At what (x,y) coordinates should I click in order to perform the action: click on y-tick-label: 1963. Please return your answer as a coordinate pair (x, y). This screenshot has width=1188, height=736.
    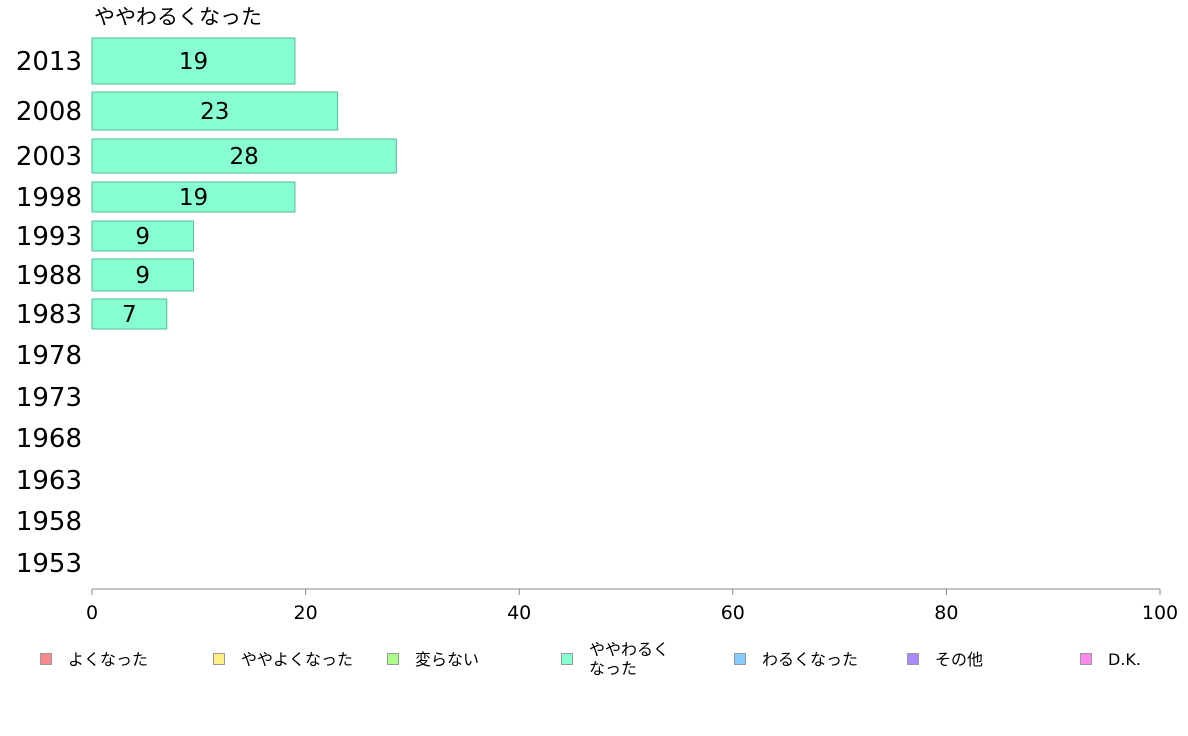
    Looking at the image, I should click on (49, 481).